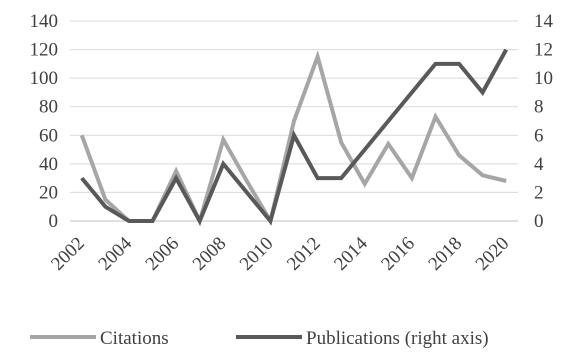 This screenshot has width=573, height=354. Describe the element at coordinates (44, 21) in the screenshot. I see `left-tick-label: 140` at that location.